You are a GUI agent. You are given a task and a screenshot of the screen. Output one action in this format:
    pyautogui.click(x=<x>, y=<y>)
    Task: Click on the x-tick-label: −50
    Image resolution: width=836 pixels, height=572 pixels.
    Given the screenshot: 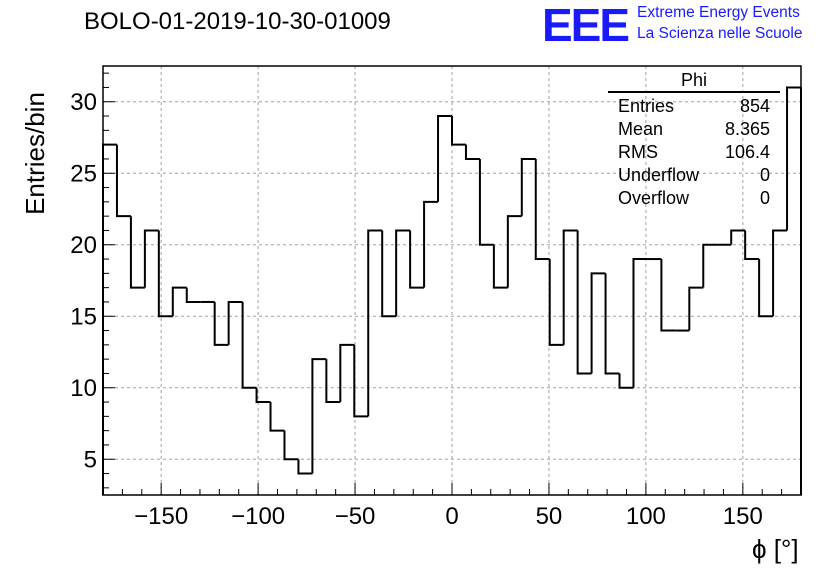 What is the action you would take?
    pyautogui.click(x=355, y=516)
    